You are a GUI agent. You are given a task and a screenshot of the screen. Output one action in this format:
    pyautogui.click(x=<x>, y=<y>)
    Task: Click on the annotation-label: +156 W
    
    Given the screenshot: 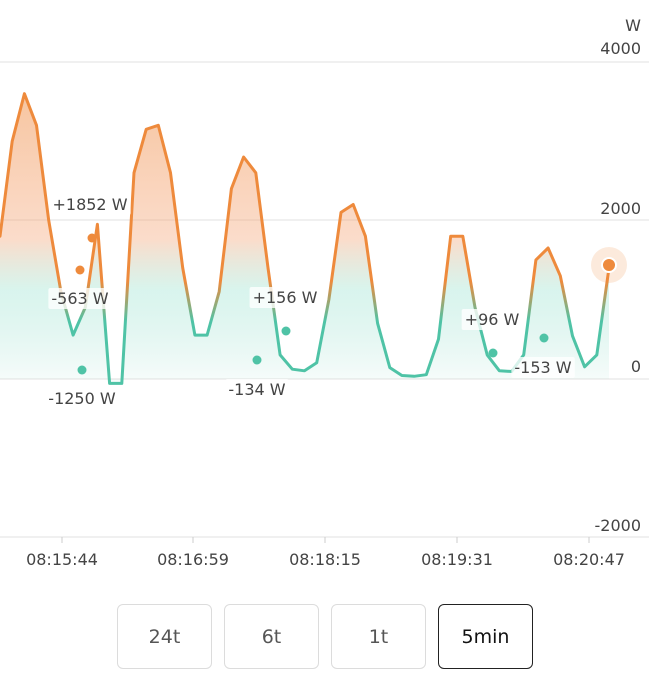 What is the action you would take?
    pyautogui.click(x=285, y=297)
    